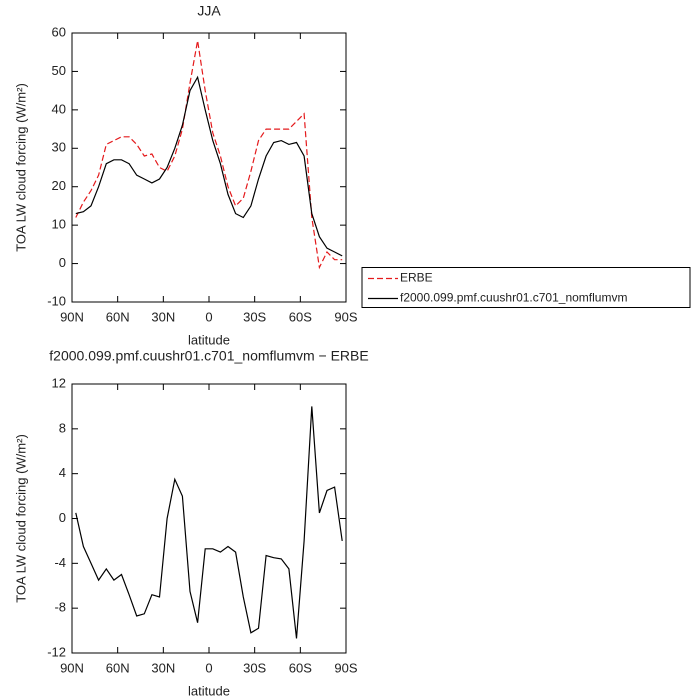 This screenshot has width=700, height=700. I want to click on y-tick-label: 12, so click(59, 382).